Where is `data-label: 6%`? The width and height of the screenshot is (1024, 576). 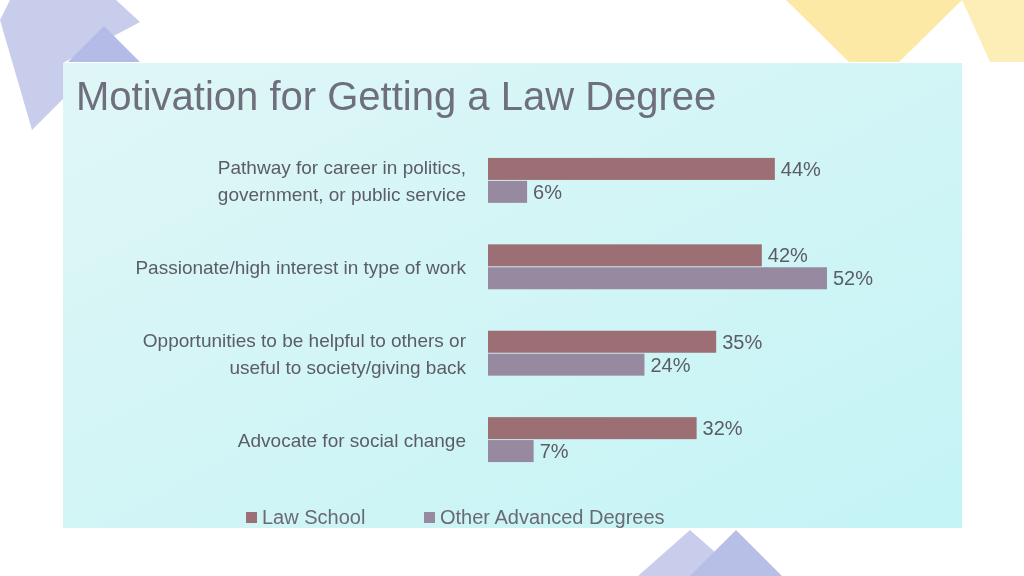 data-label: 6% is located at coordinates (548, 191).